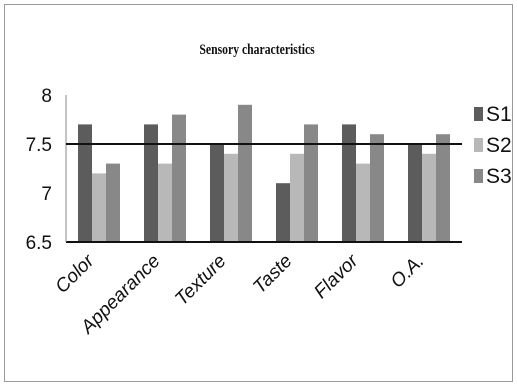 The image size is (517, 387). Describe the element at coordinates (245, 173) in the screenshot. I see `bar-s3-texture` at that location.